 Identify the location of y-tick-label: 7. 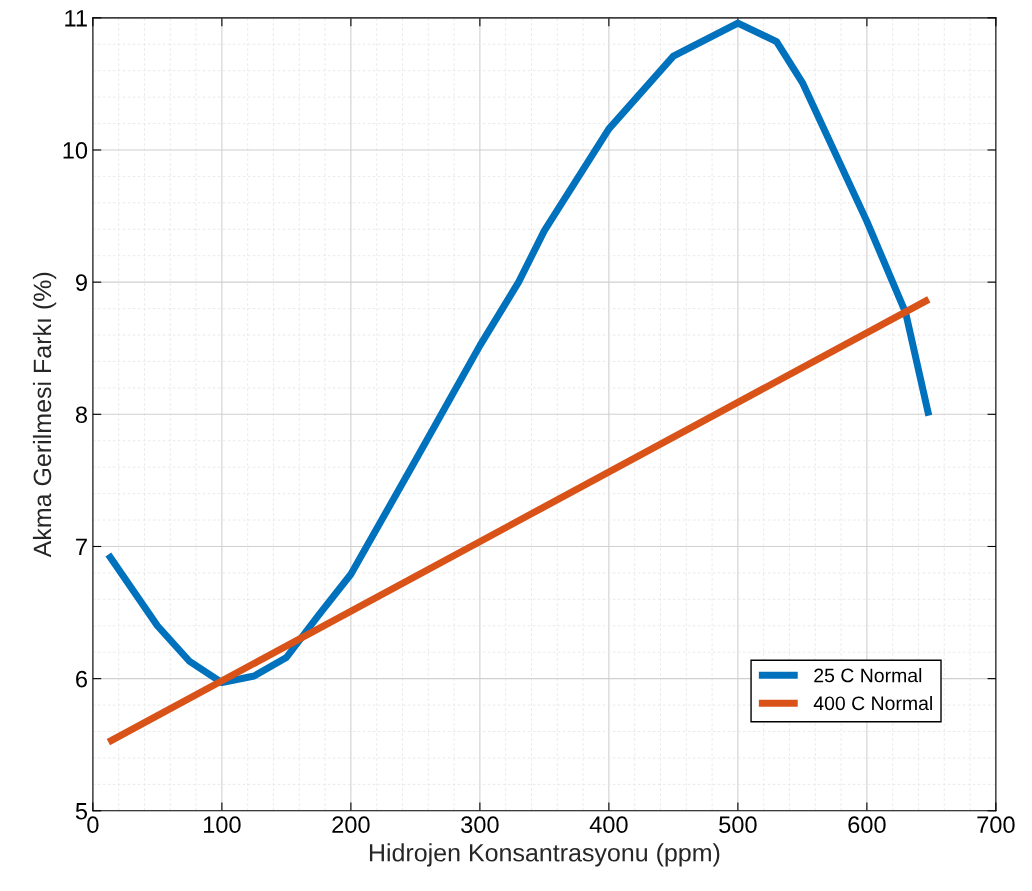
(81, 547).